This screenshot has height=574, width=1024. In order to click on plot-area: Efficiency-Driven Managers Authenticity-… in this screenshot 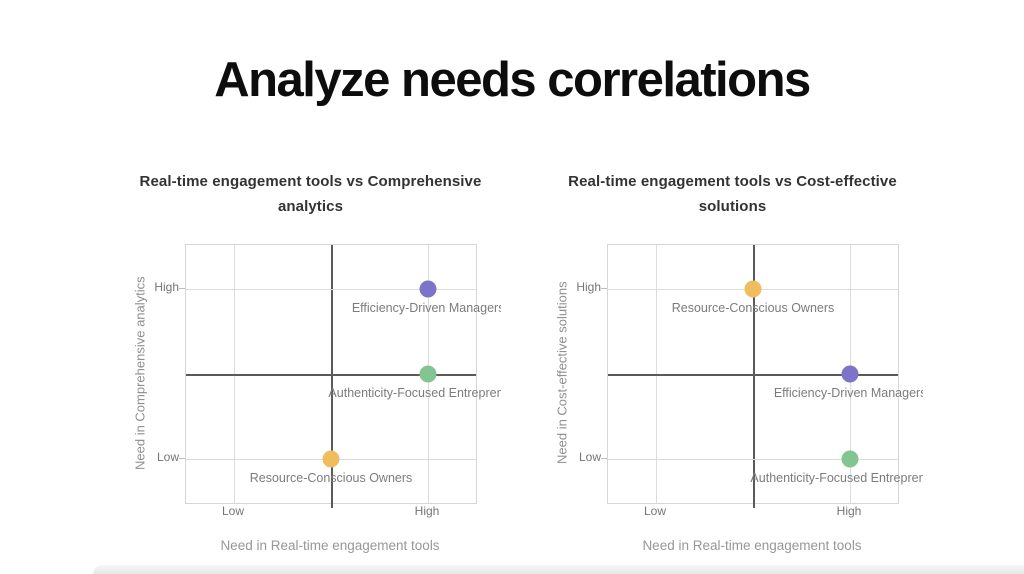, I will do `click(343, 376)`.